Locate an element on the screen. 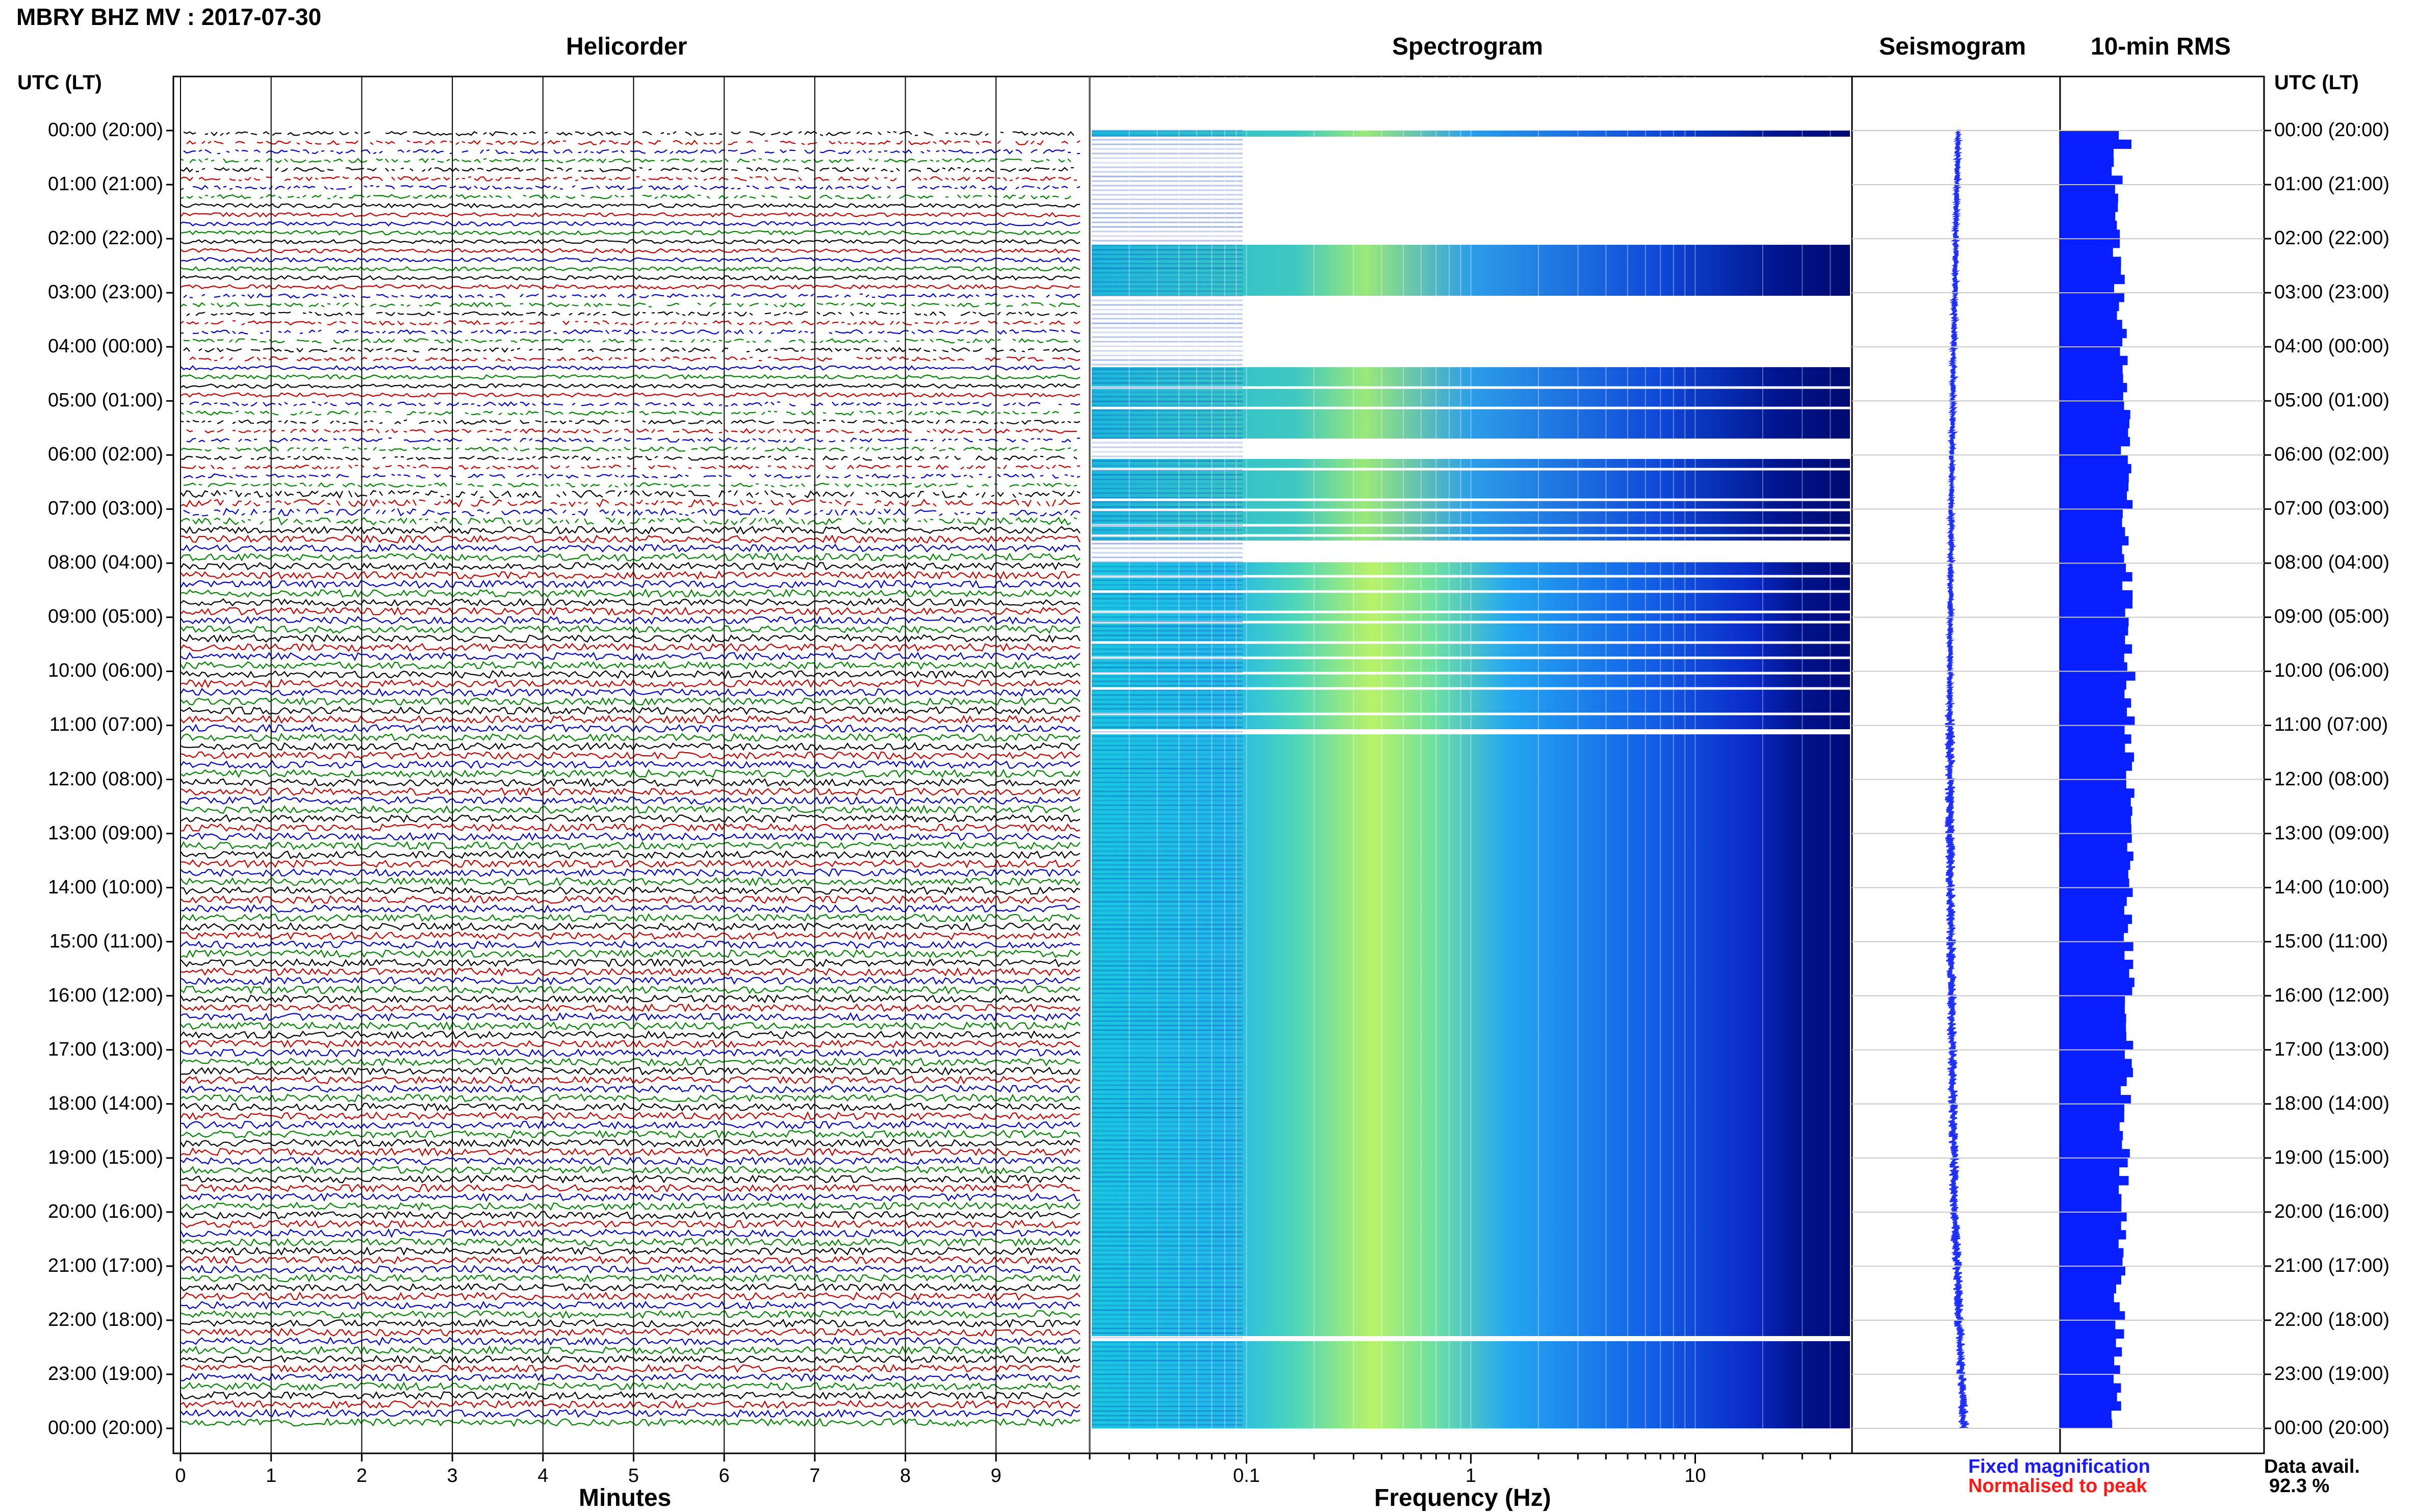  time-tick-left: 06:00 (02:00) is located at coordinates (105, 455).